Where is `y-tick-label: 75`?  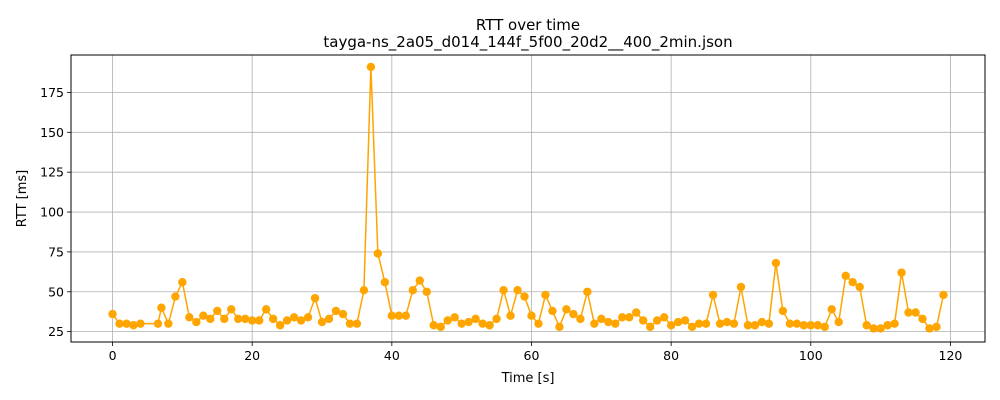 y-tick-label: 75 is located at coordinates (56, 251).